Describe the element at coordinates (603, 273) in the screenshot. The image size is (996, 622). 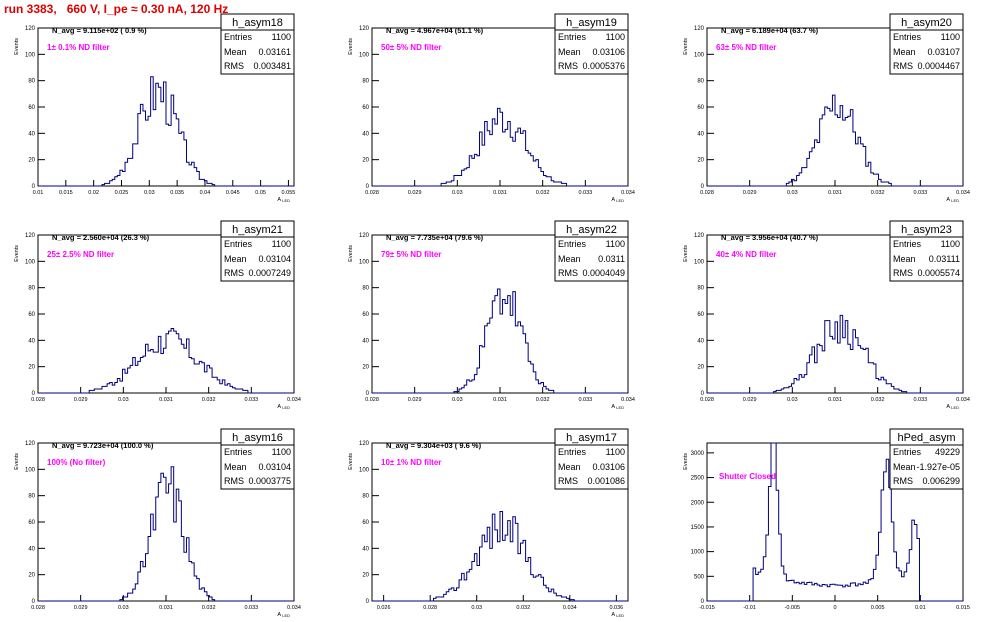
I see `stats-value-rms: 0.0004049` at that location.